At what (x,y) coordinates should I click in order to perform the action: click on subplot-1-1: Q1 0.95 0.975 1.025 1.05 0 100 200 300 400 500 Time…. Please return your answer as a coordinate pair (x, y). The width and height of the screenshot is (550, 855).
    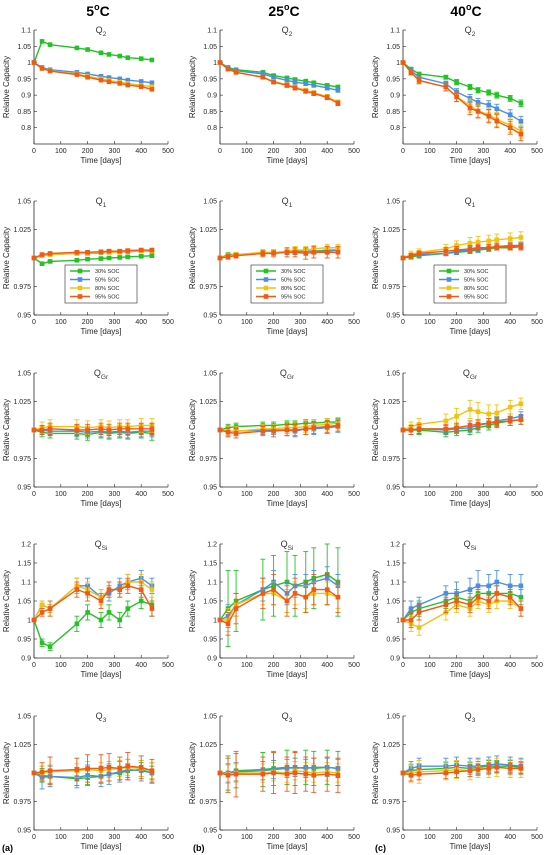
    Looking at the image, I should click on (274, 266).